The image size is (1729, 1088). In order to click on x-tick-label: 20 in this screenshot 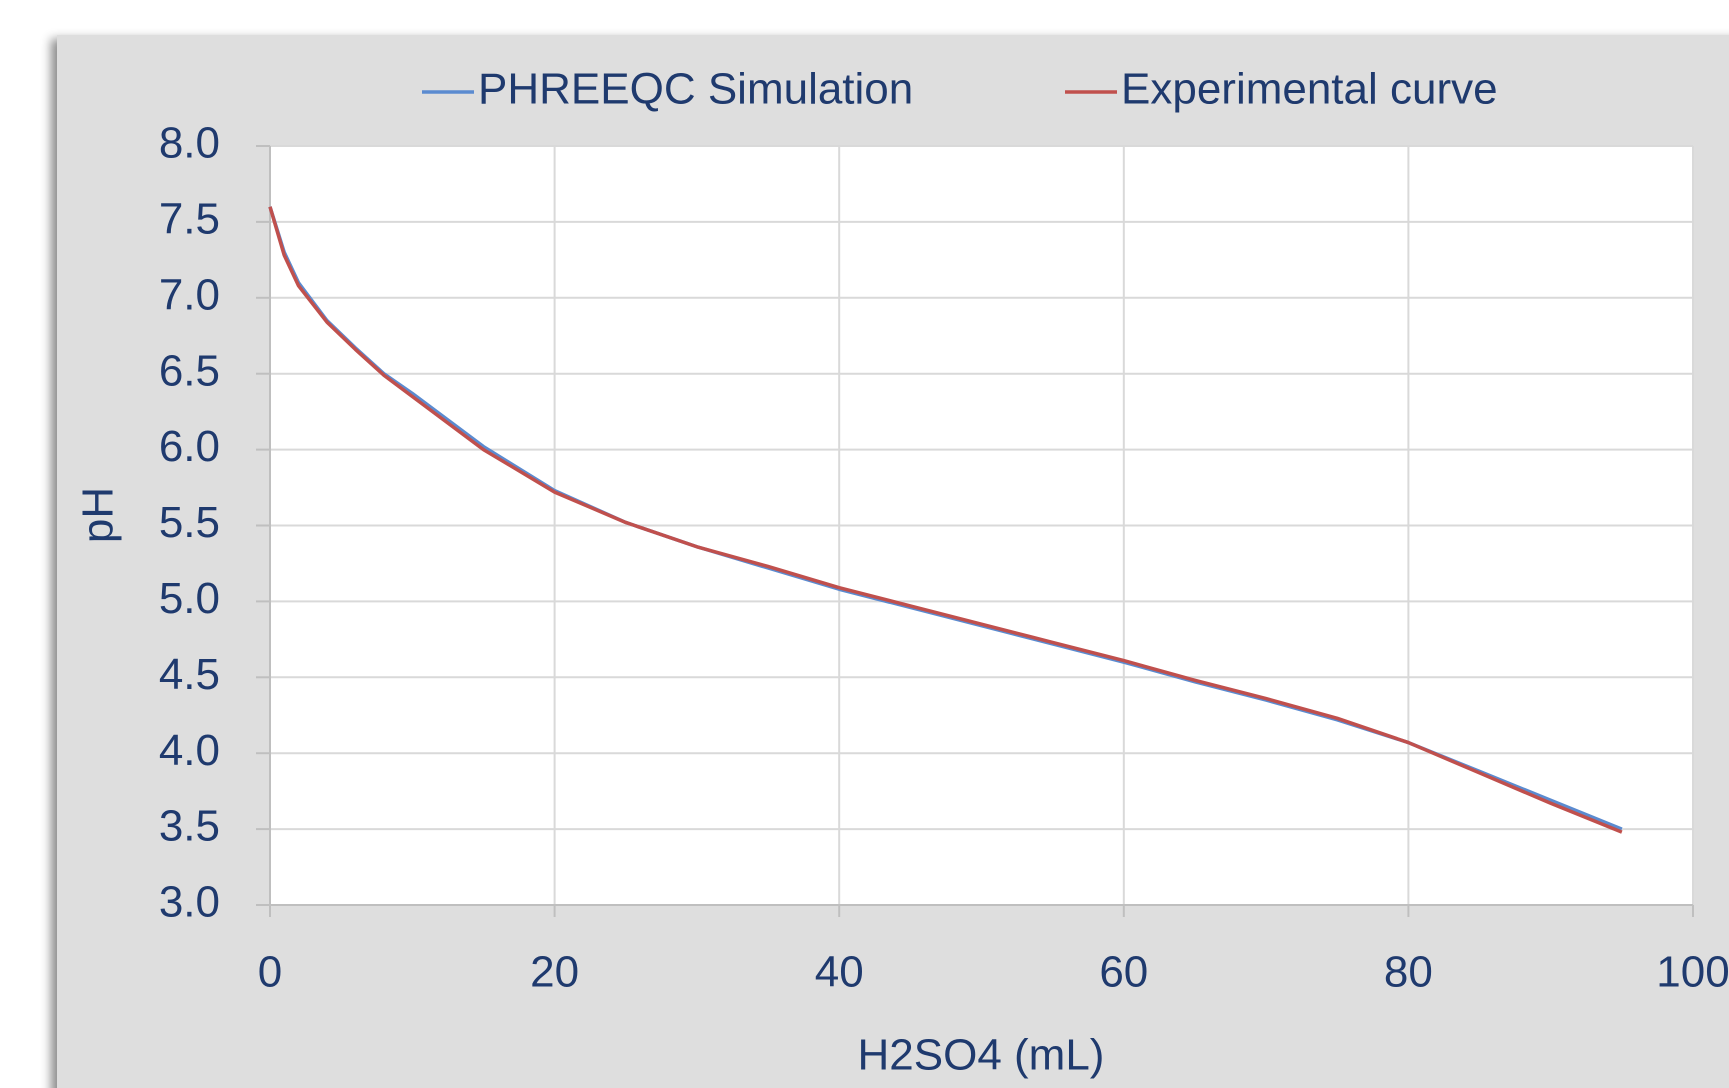, I will do `click(554, 972)`.